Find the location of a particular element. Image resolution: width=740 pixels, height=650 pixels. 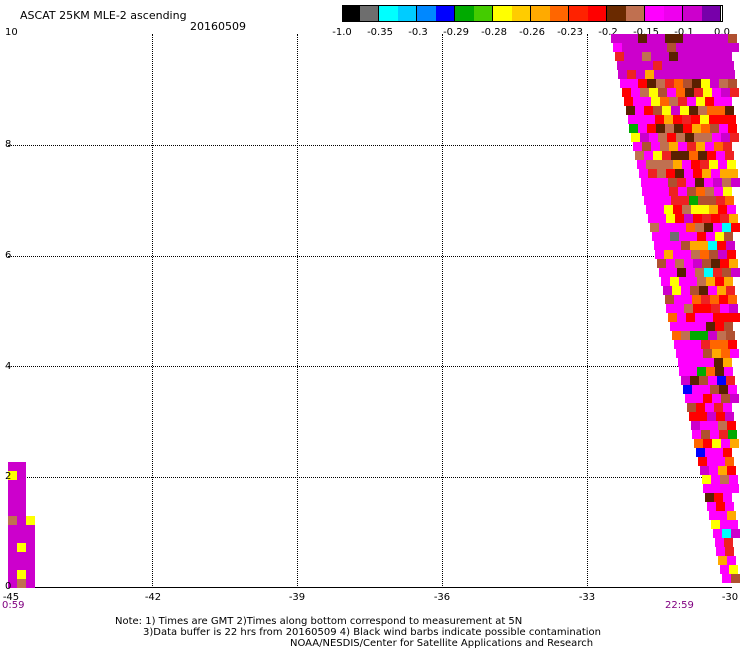

colorbar-swatch is located at coordinates (635, 13).